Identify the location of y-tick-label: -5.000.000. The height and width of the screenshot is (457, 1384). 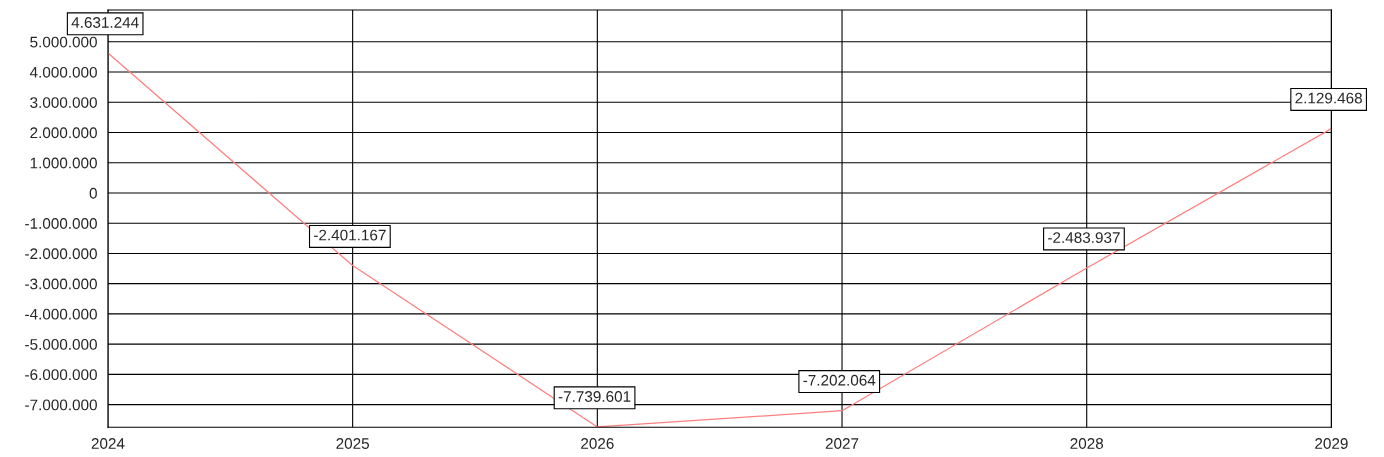
(61, 344).